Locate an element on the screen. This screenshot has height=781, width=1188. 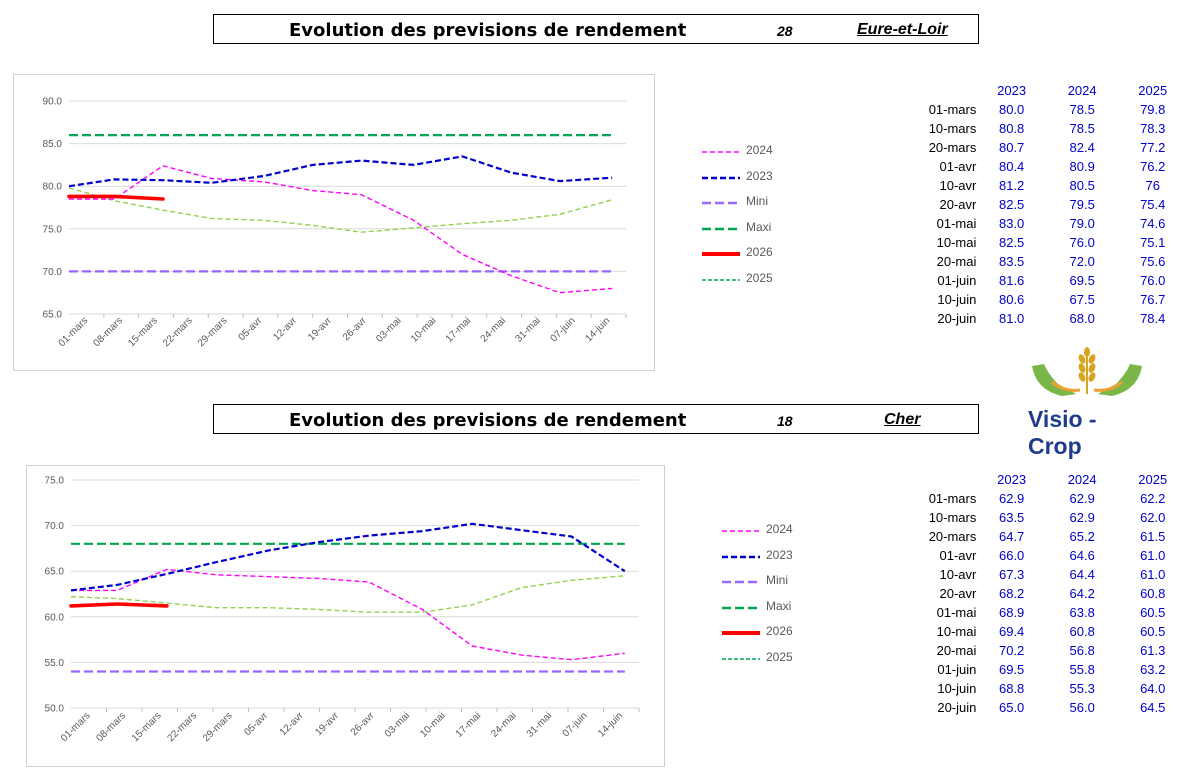
table-row: 10-avr 81.2 80.5 76 is located at coordinates (1054, 185).